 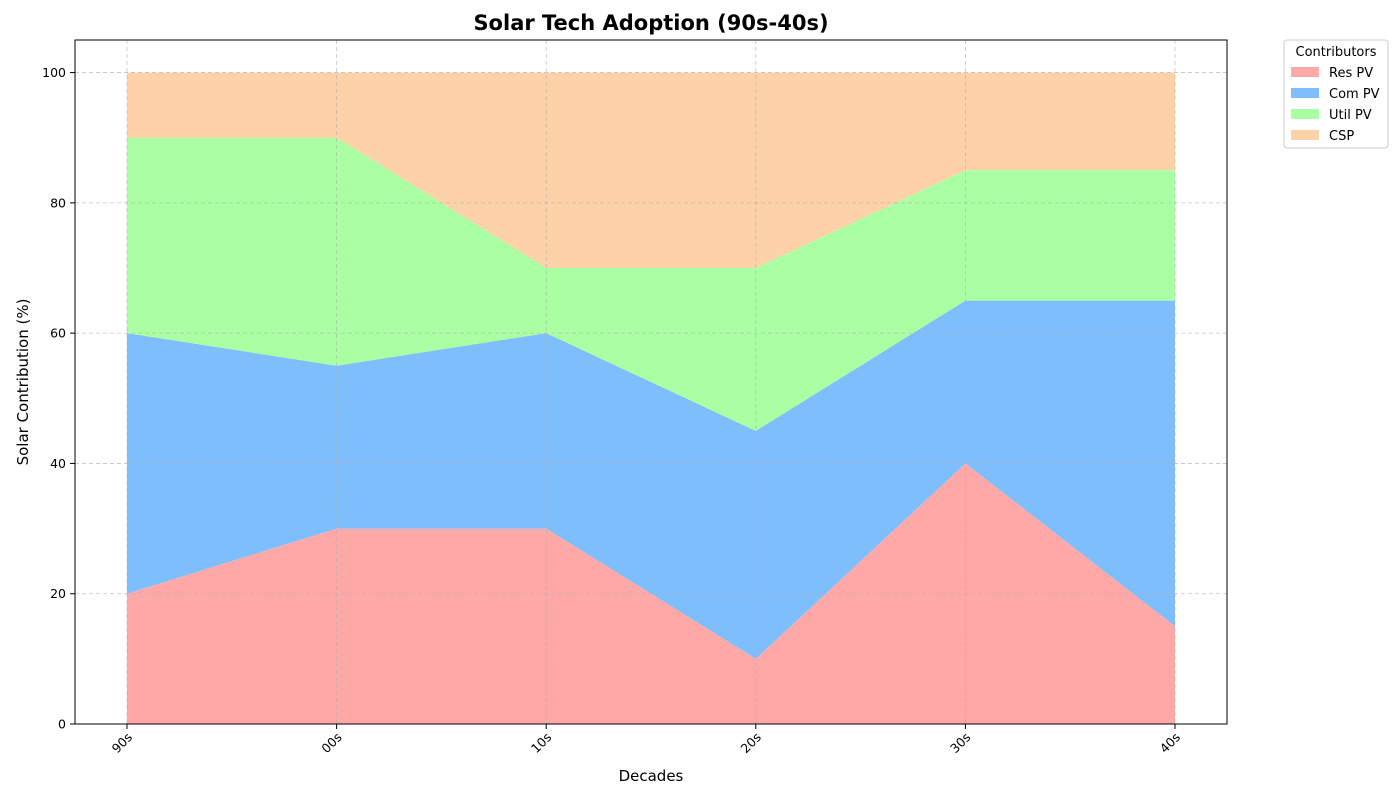 What do you see at coordinates (1341, 136) in the screenshot?
I see `legend-label: CSP` at bounding box center [1341, 136].